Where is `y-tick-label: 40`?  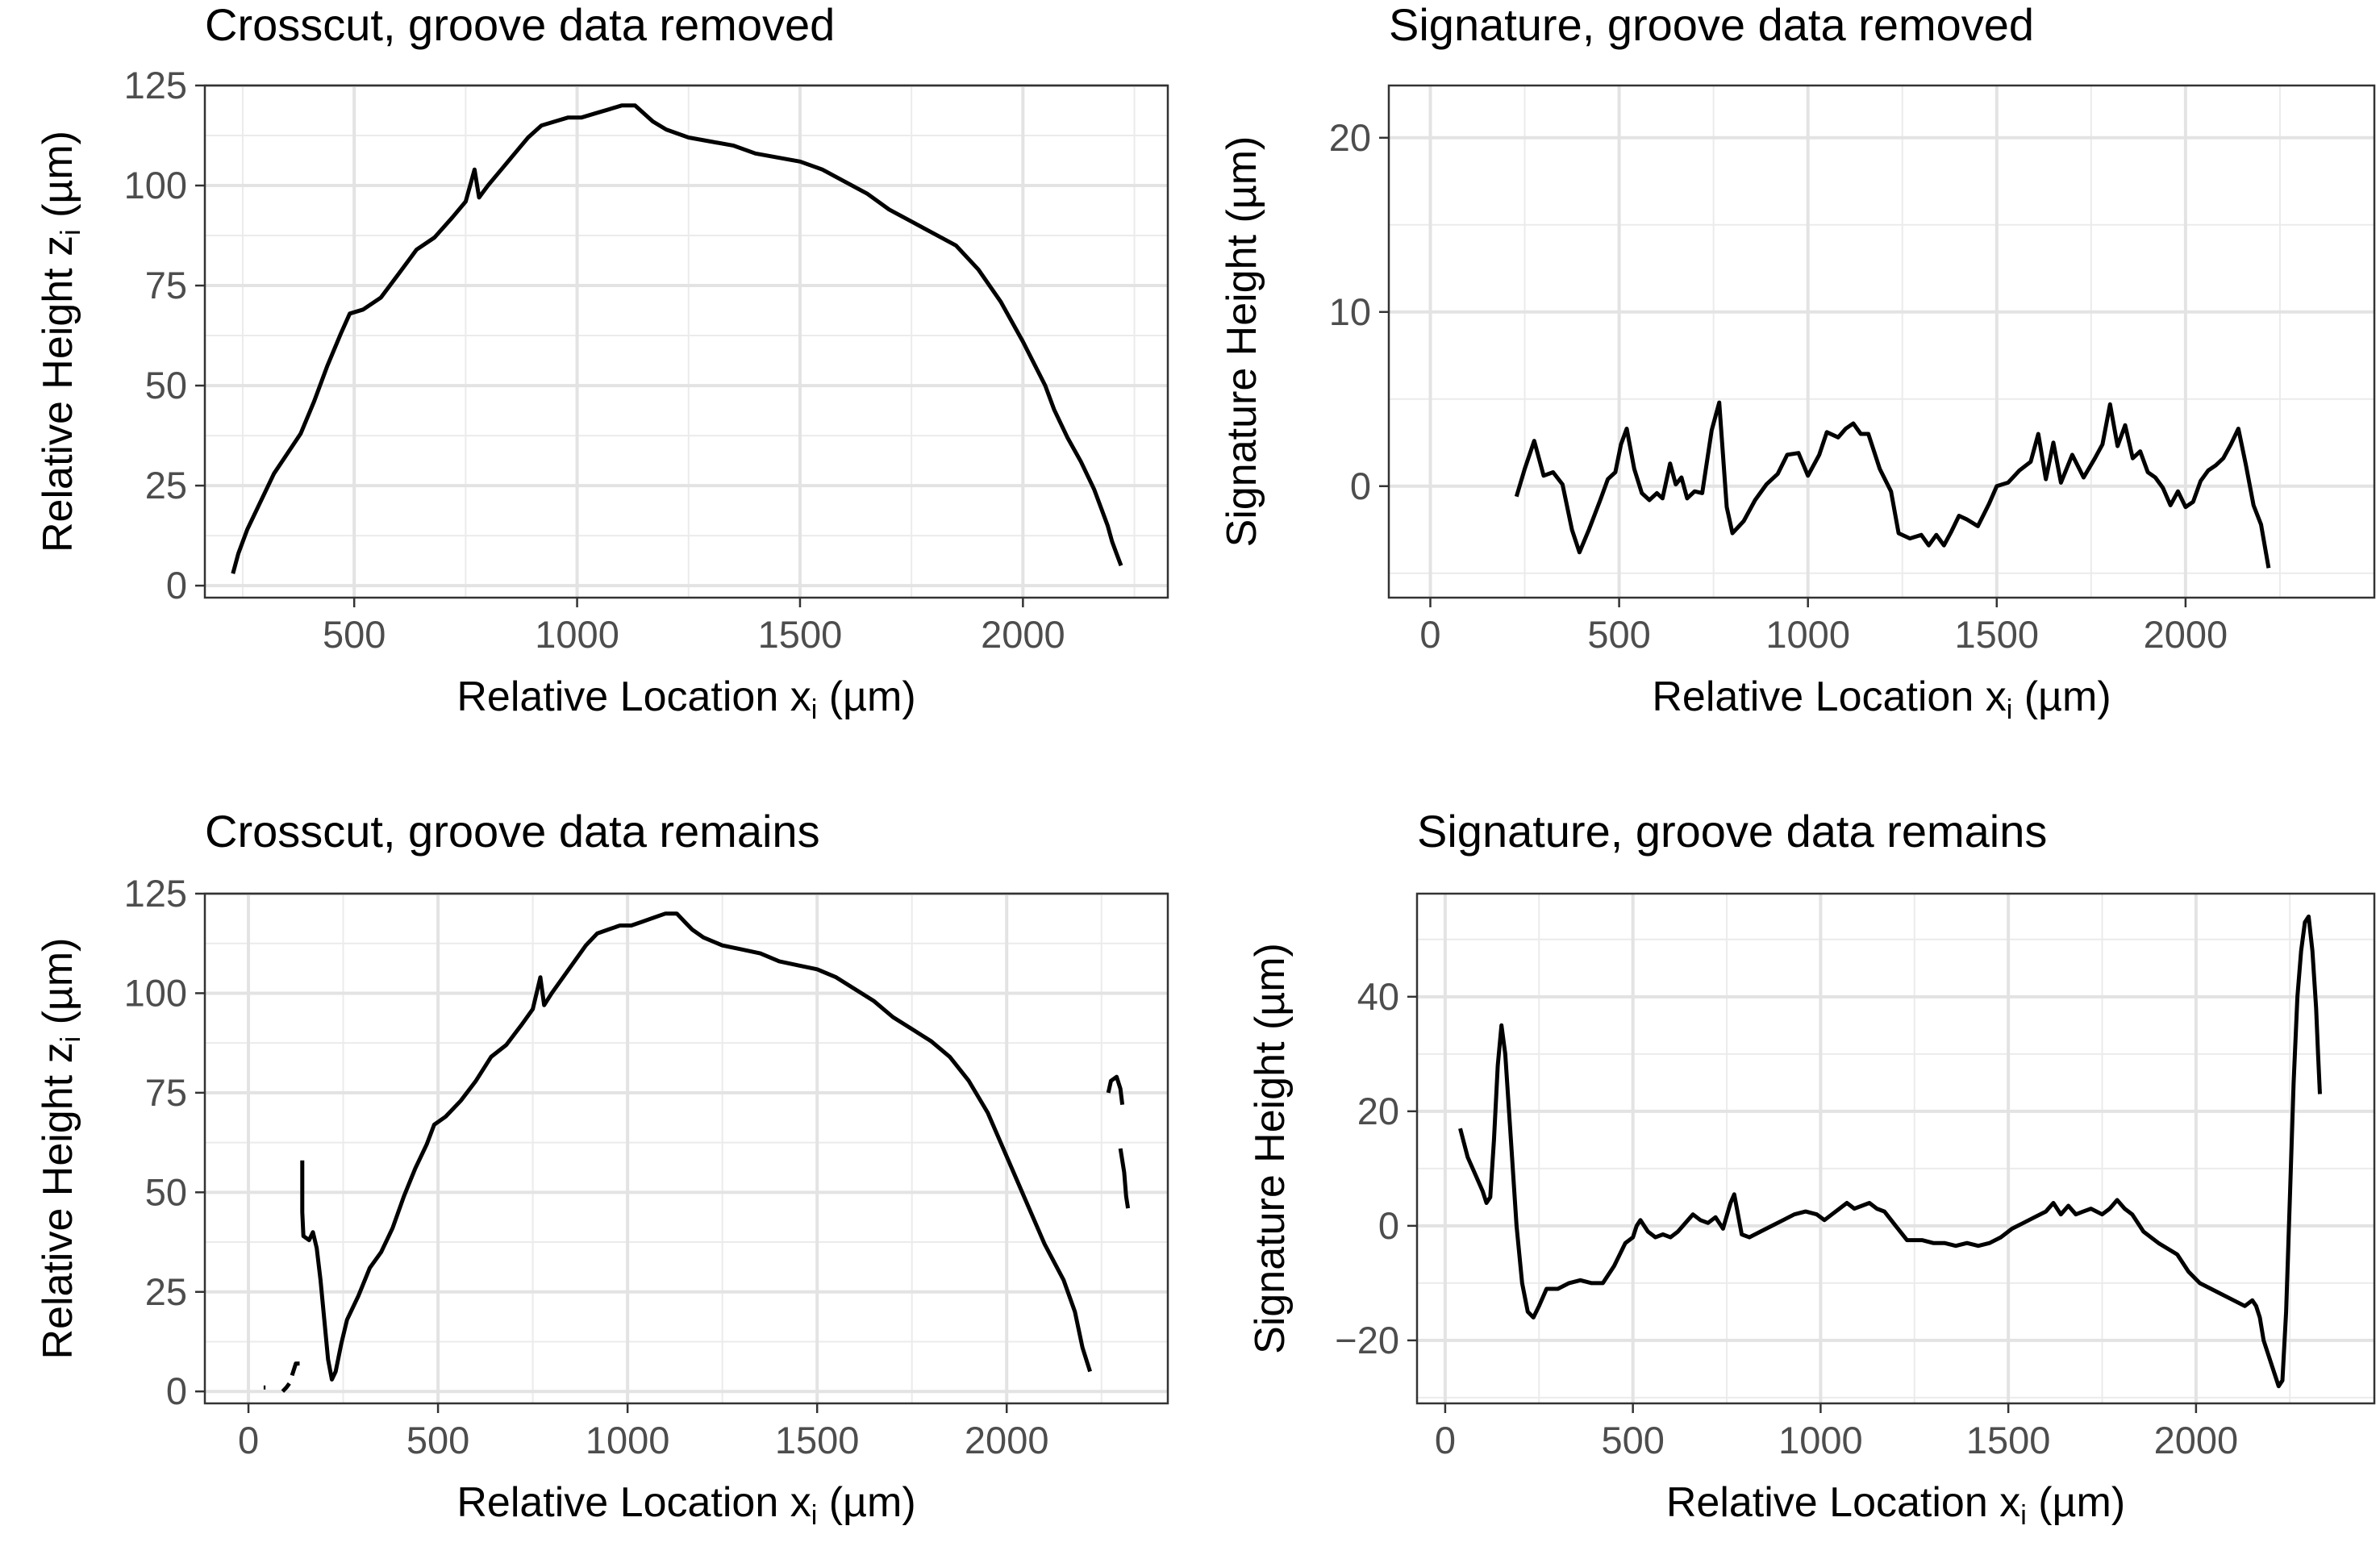
y-tick-label: 40 is located at coordinates (1378, 996).